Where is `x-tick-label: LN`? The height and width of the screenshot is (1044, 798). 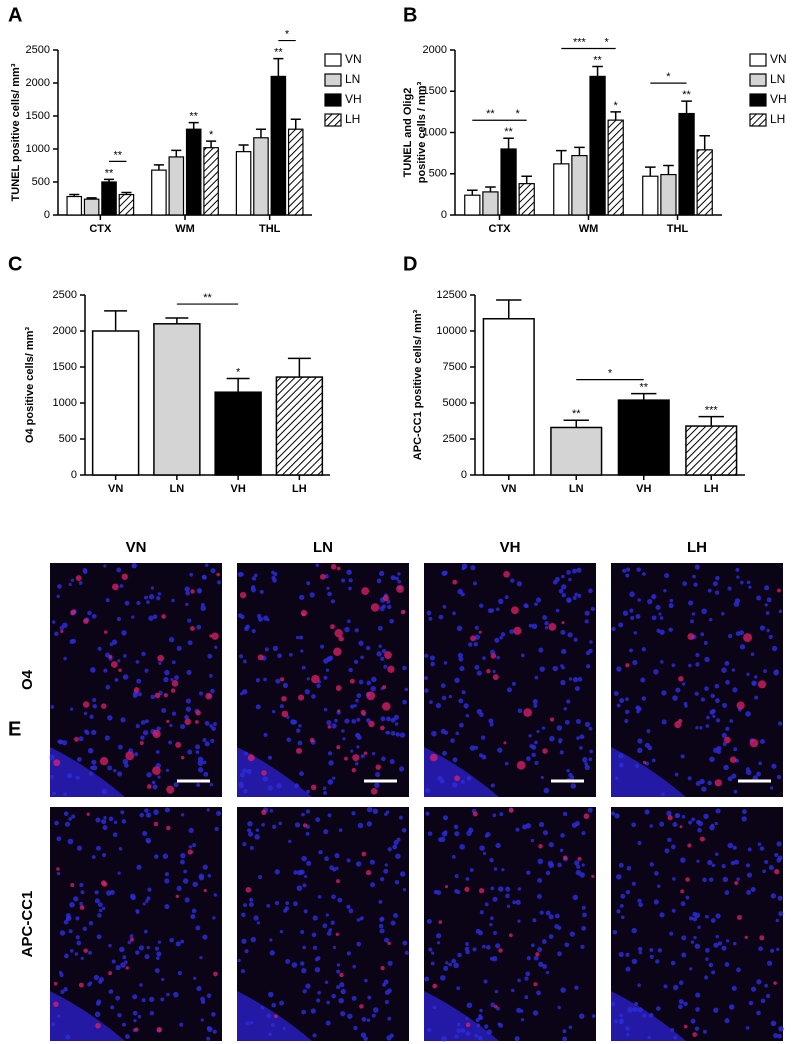 x-tick-label: LN is located at coordinates (576, 489).